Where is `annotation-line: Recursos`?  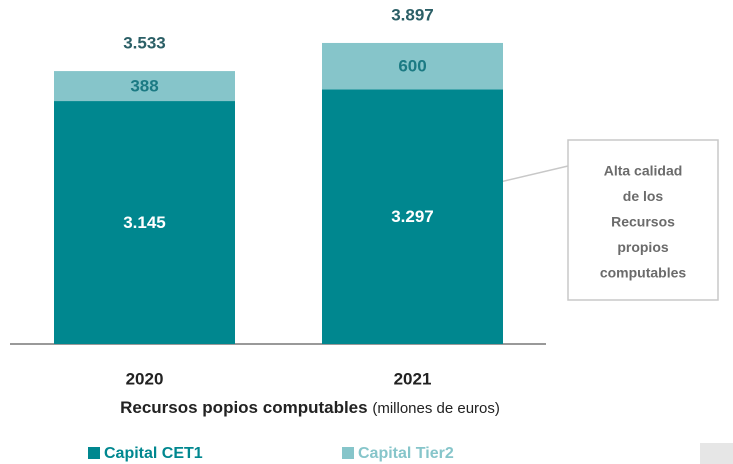
annotation-line: Recursos is located at coordinates (643, 222).